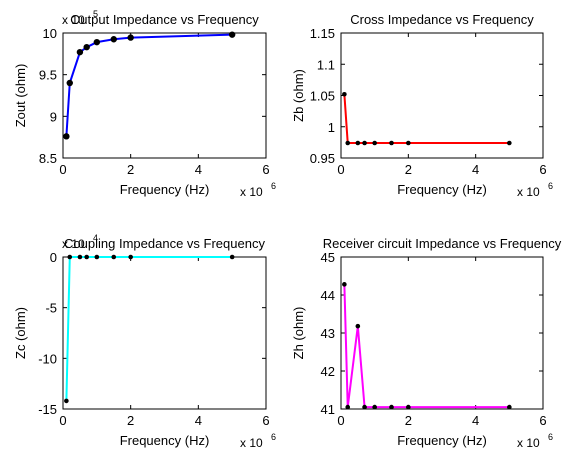  Describe the element at coordinates (442, 19) in the screenshot. I see `chart-title: Cross Impedance vs Frequency` at that location.